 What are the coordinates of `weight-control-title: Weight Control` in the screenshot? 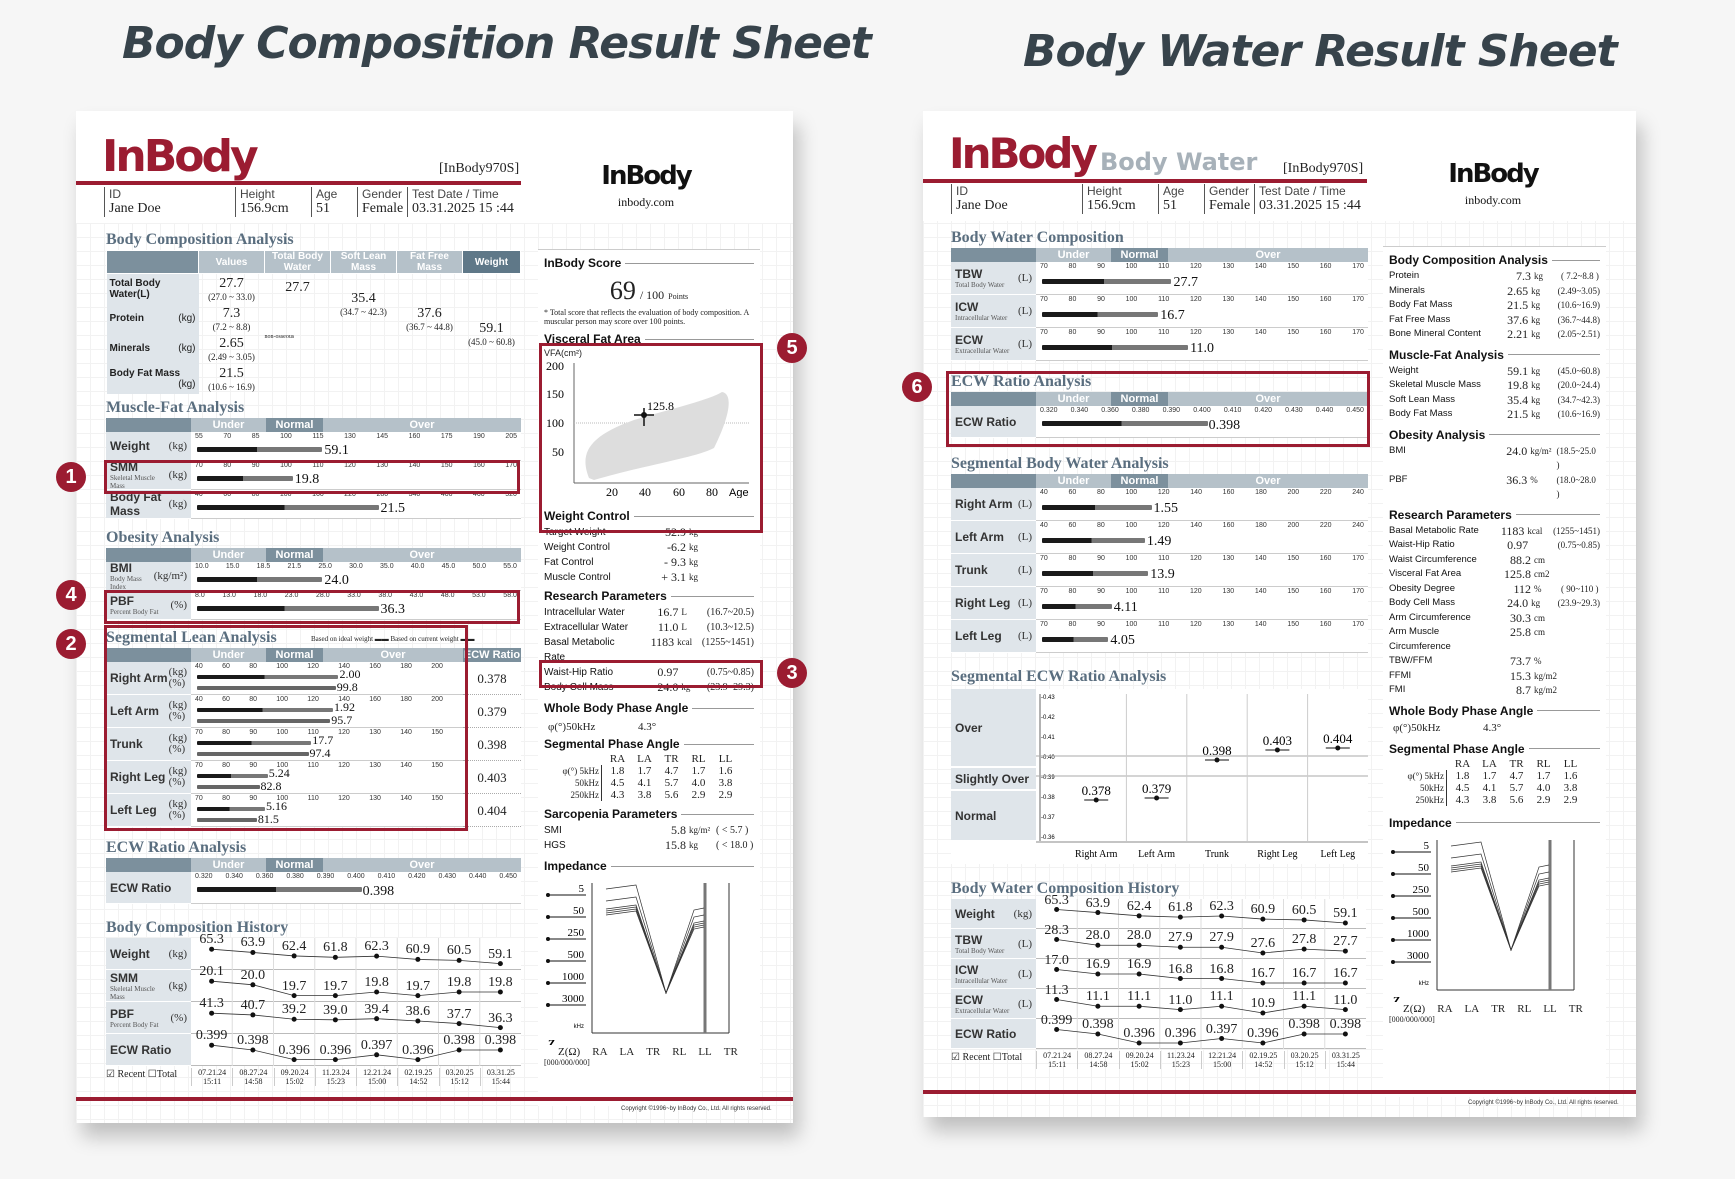 It's located at (649, 516).